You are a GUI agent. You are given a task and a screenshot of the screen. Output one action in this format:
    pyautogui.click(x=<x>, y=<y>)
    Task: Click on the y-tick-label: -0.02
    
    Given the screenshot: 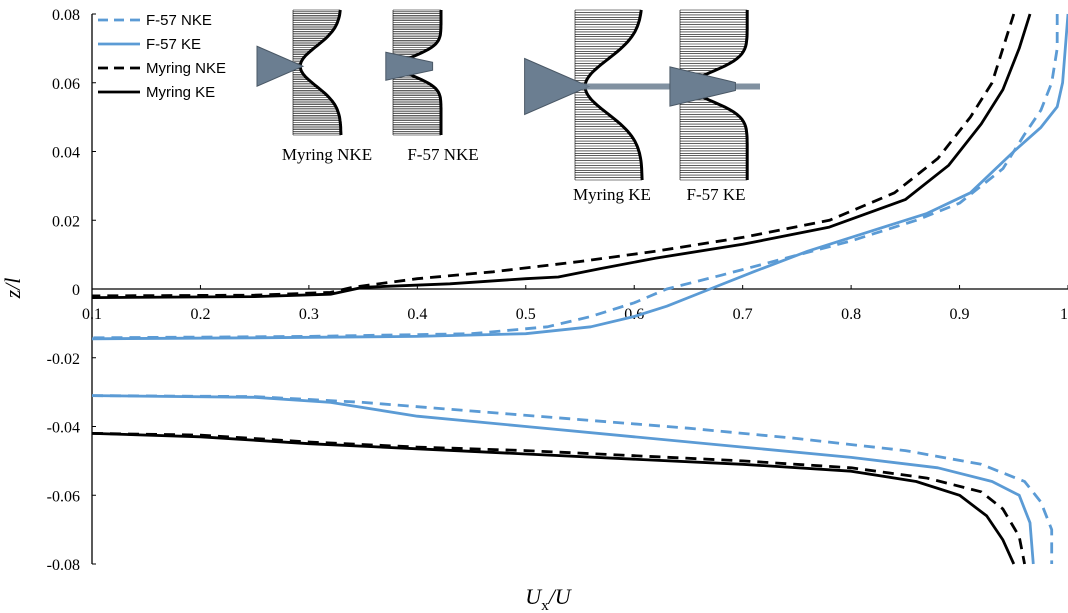 What is the action you would take?
    pyautogui.click(x=63, y=359)
    